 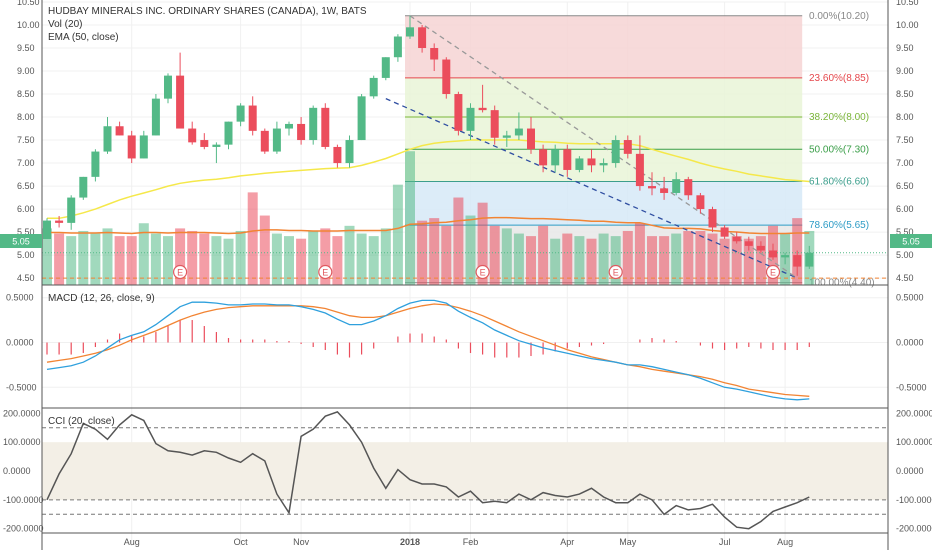 I want to click on macd-tick-label-left: -0.5000, so click(x=21, y=387).